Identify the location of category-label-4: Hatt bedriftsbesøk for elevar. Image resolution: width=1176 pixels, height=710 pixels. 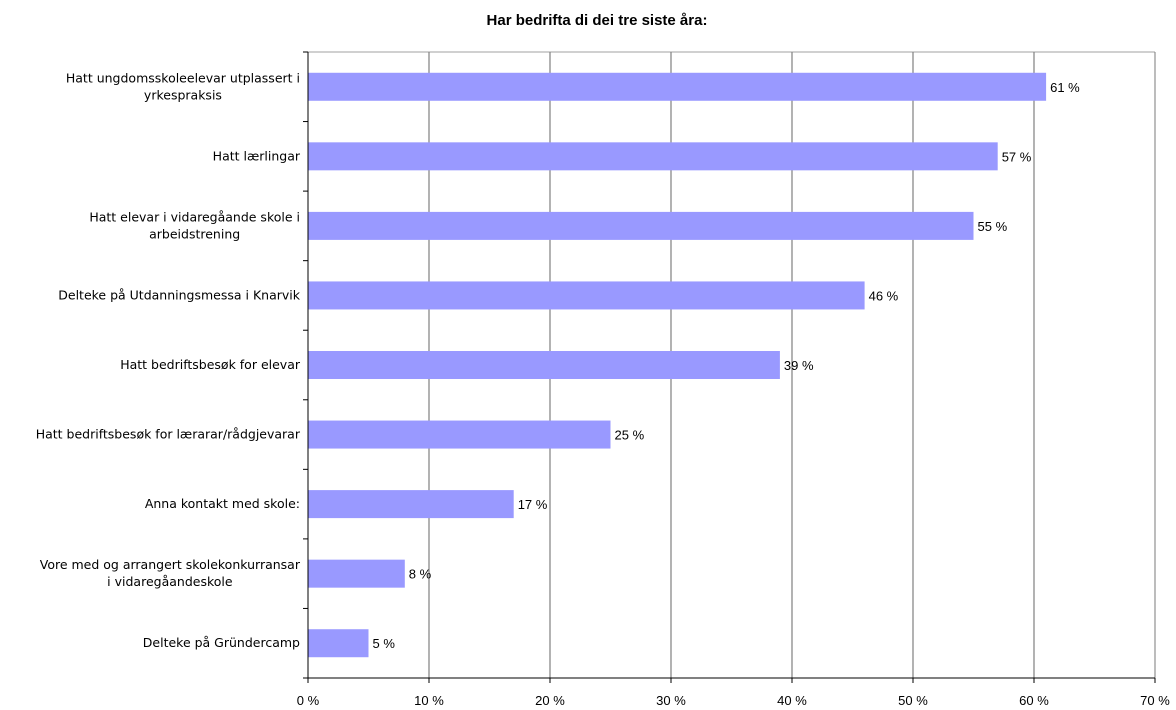
(210, 364).